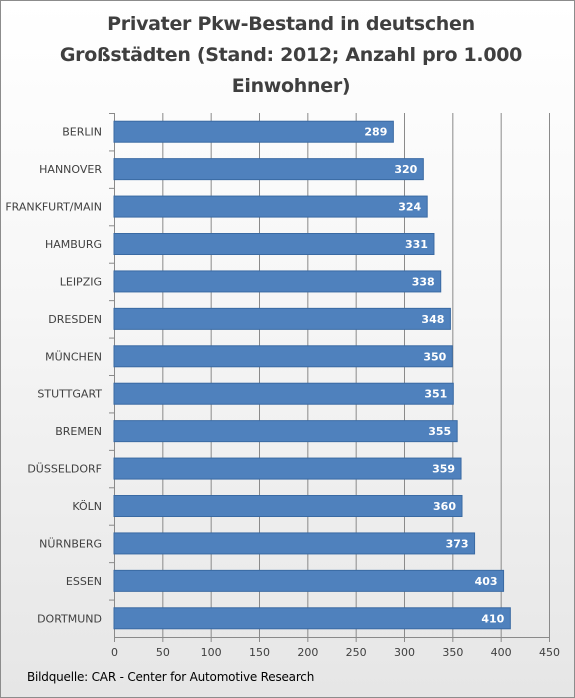  What do you see at coordinates (444, 506) in the screenshot?
I see `data-label: 360` at bounding box center [444, 506].